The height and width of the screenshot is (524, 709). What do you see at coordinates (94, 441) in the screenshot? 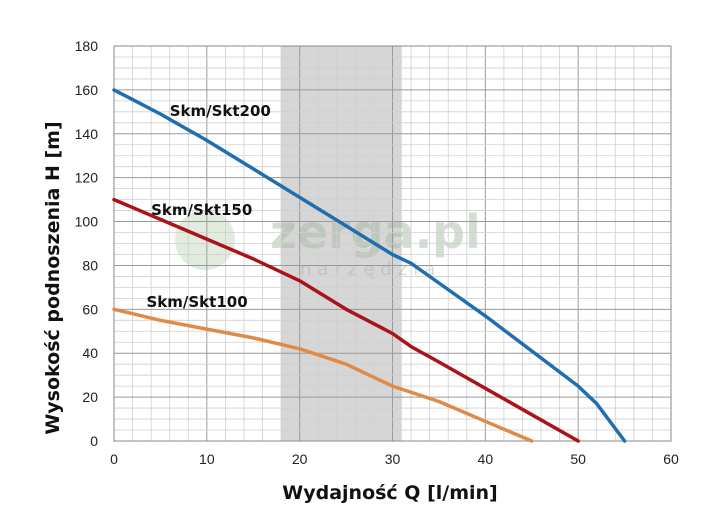
I see `y-tick-label: 0` at bounding box center [94, 441].